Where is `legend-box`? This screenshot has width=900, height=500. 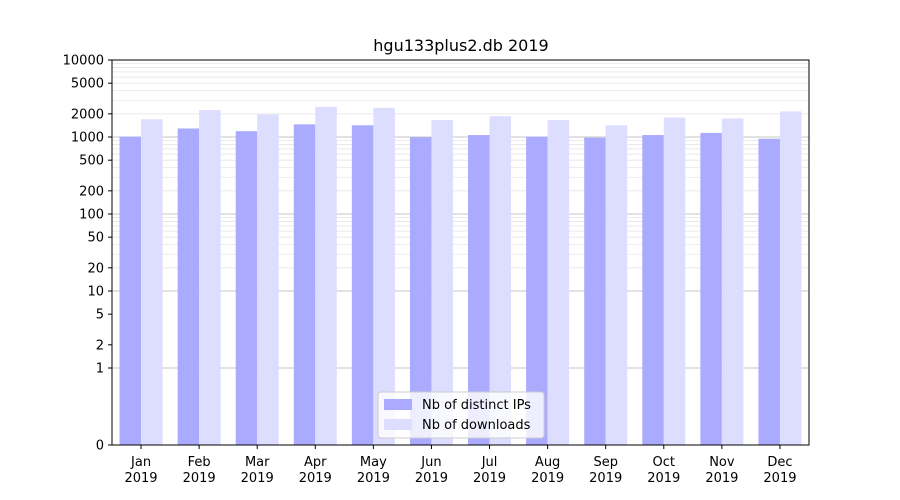
legend-box is located at coordinates (461, 415).